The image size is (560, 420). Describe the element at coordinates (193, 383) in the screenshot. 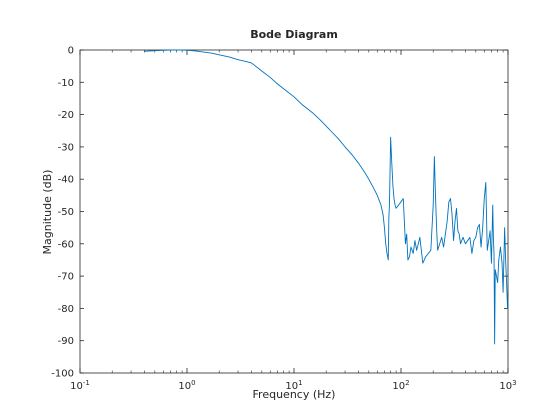

I see `x-tick-exponent: 0` at that location.